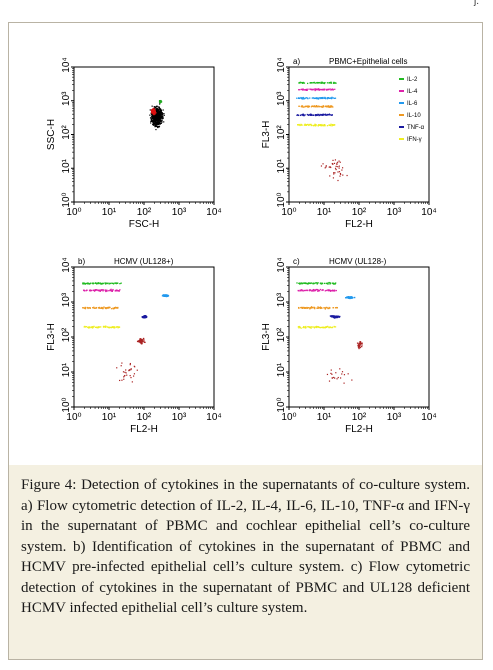 Image resolution: width=493 pixels, height=670 pixels. What do you see at coordinates (281, 165) in the screenshot?
I see `y-tick-label: 10¹` at bounding box center [281, 165].